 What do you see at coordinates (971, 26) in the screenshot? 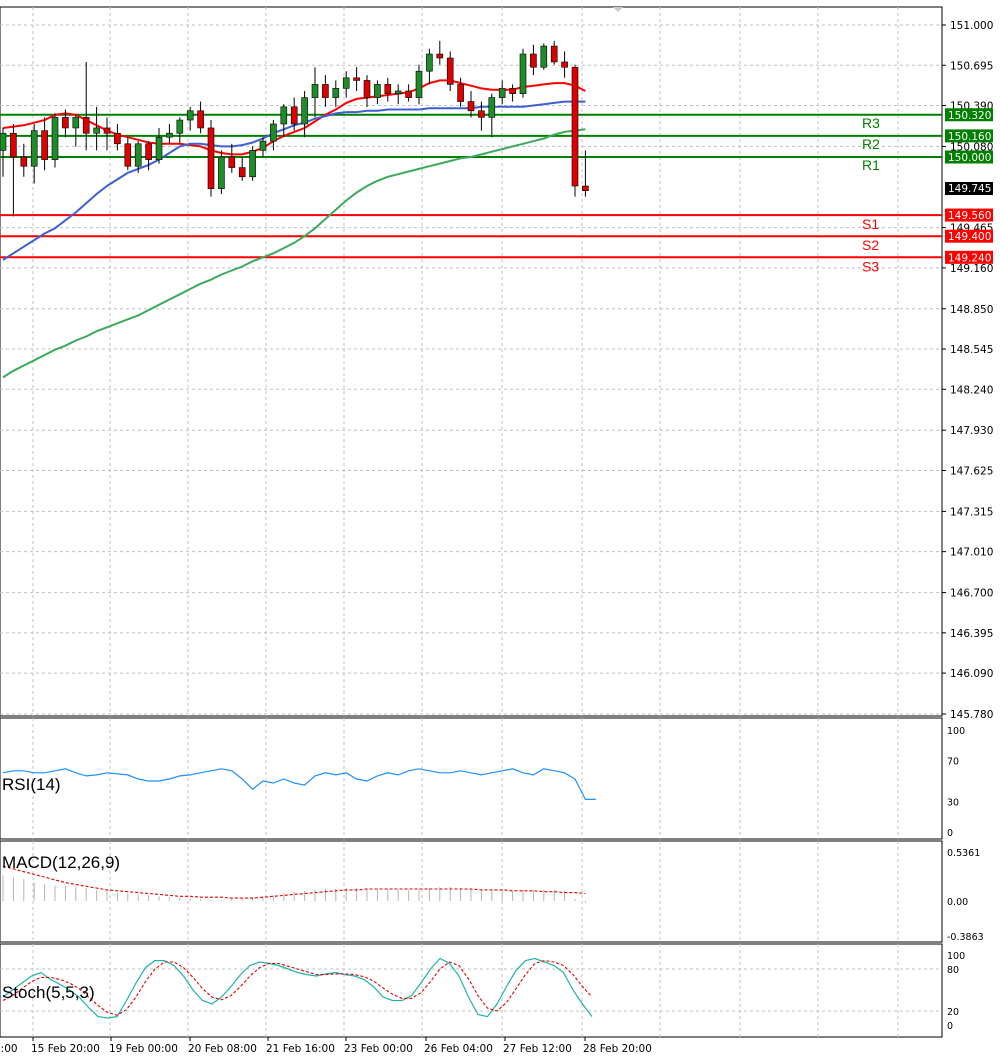
I see `price-tick-label: 151.000` at bounding box center [971, 26].